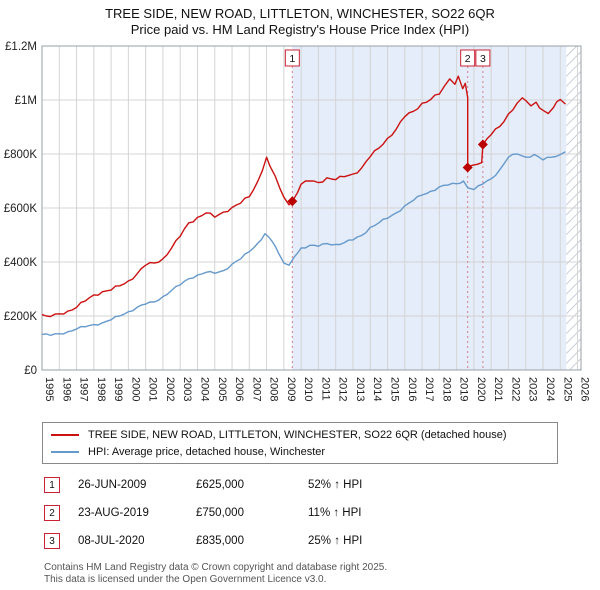 Image resolution: width=600 pixels, height=590 pixels. What do you see at coordinates (26, 101) in the screenshot?
I see `svg-text: £1M` at bounding box center [26, 101].